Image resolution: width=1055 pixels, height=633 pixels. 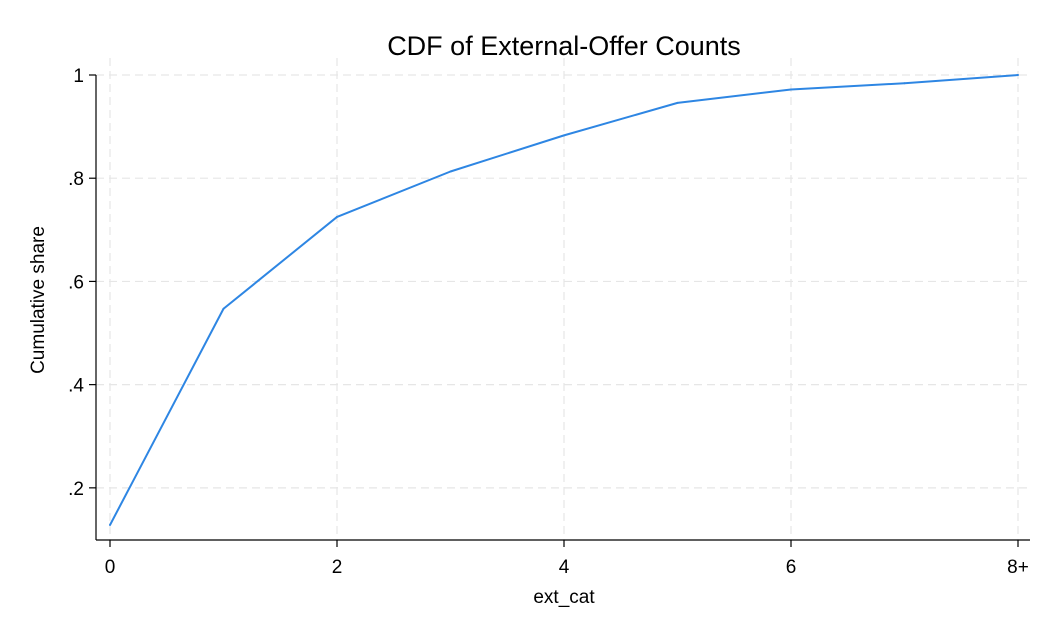 What do you see at coordinates (38, 300) in the screenshot?
I see `y-axis-label: Cumulative share` at bounding box center [38, 300].